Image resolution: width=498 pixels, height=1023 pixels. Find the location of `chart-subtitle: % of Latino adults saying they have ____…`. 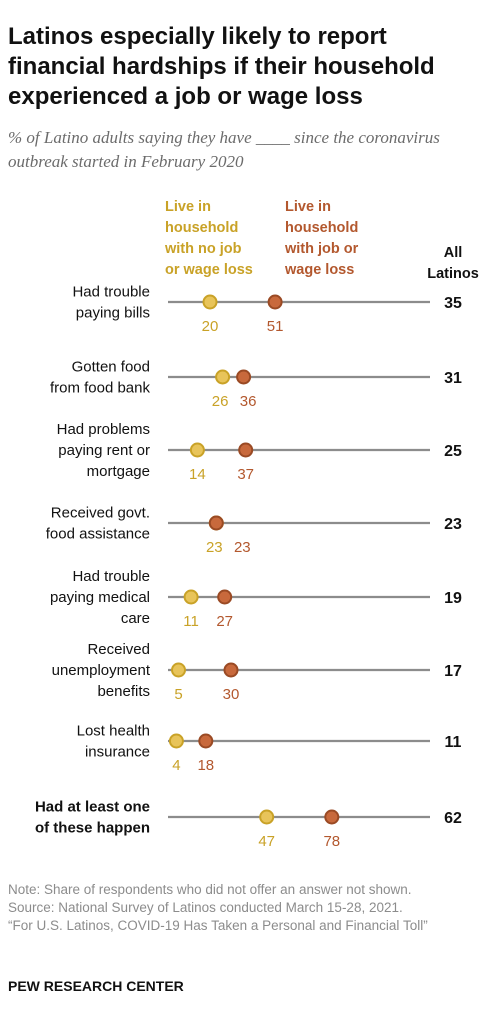

chart-subtitle: % of Latino adults saying they have ____… is located at coordinates (224, 149).